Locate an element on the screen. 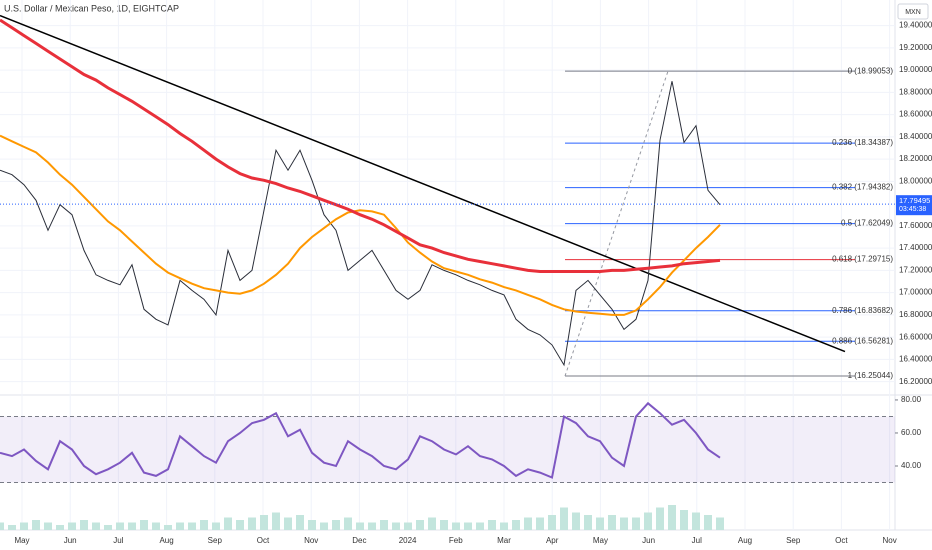 Image resolution: width=932 pixels, height=550 pixels. x-tick-label: 2024 is located at coordinates (408, 540).